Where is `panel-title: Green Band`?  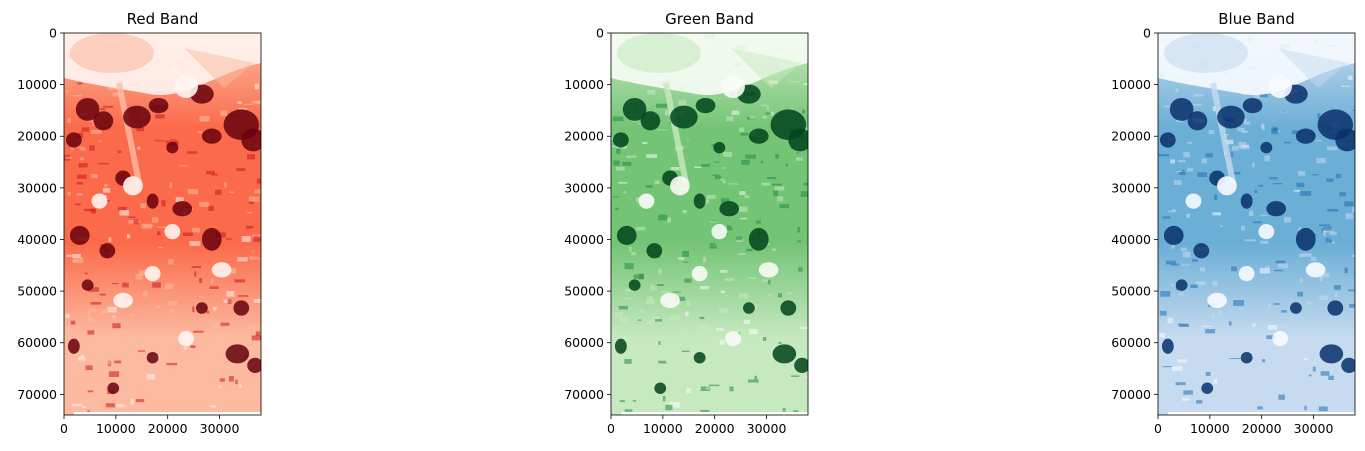 panel-title: Green Band is located at coordinates (709, 19).